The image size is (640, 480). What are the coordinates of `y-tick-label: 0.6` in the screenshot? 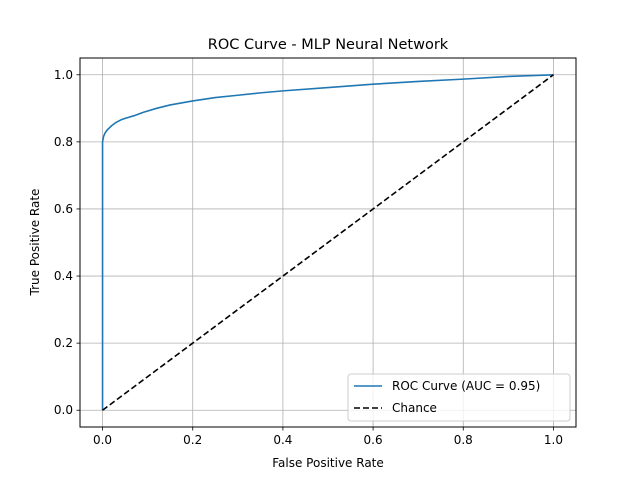 It's located at (63, 209).